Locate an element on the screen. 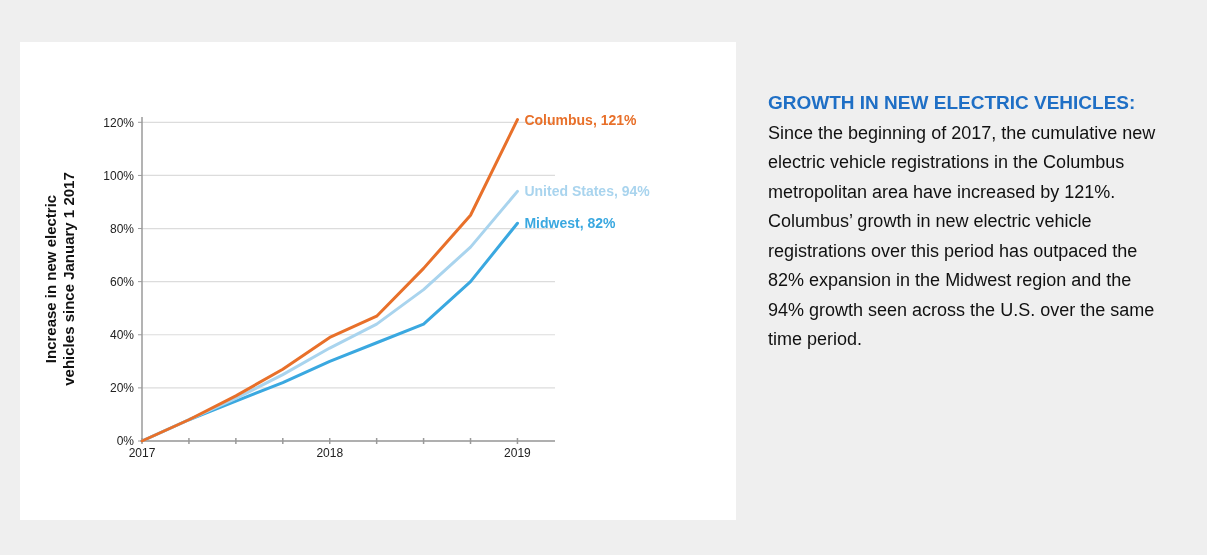 The width and height of the screenshot is (1207, 555). text: GROWTH IN NEW ELECTRIC VEHICLES: is located at coordinates (952, 102).